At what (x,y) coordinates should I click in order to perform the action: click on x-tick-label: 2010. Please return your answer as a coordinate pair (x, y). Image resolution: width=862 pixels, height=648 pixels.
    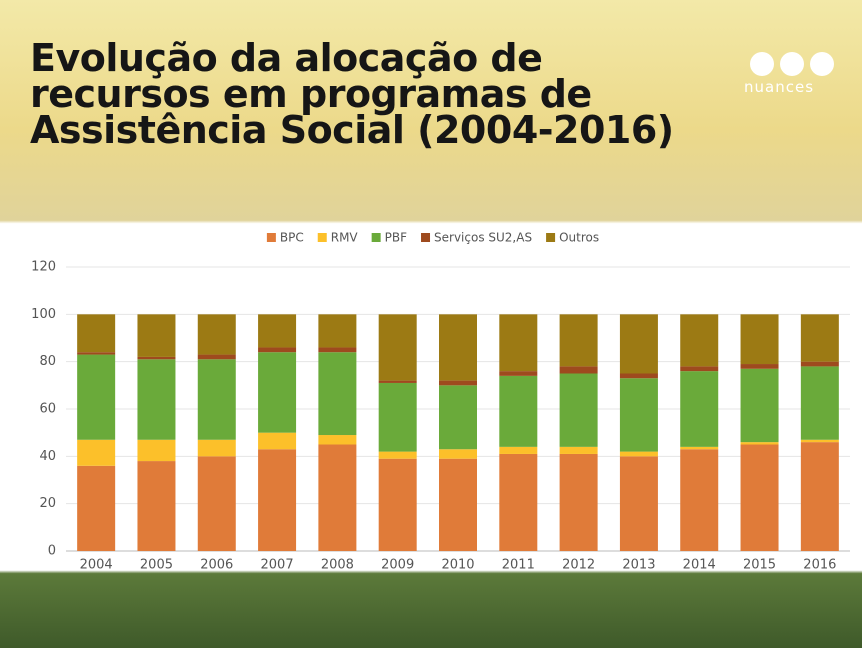
    Looking at the image, I should click on (457, 565).